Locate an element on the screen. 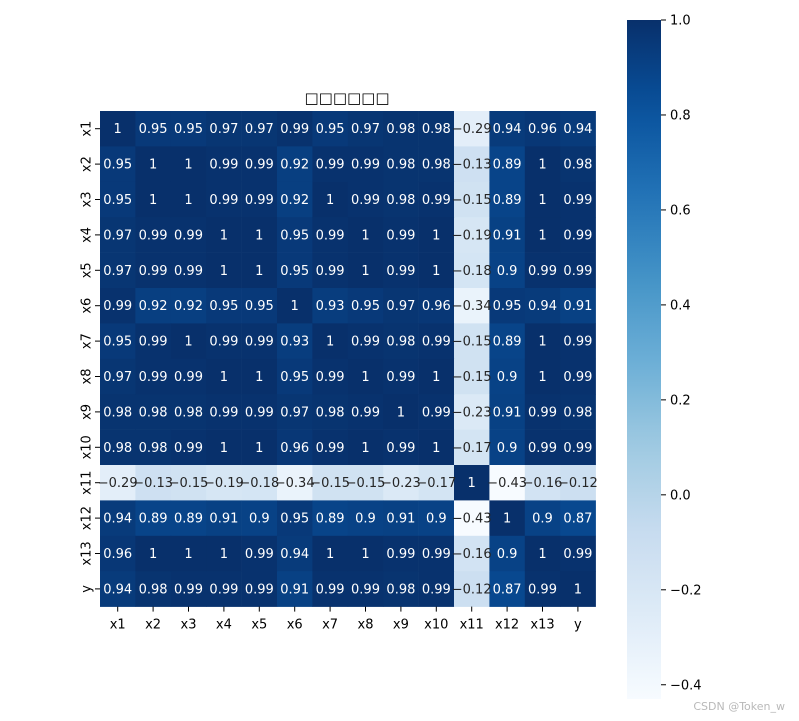 This screenshot has width=799, height=721. cell-value-label: −0.15 is located at coordinates (472, 377).